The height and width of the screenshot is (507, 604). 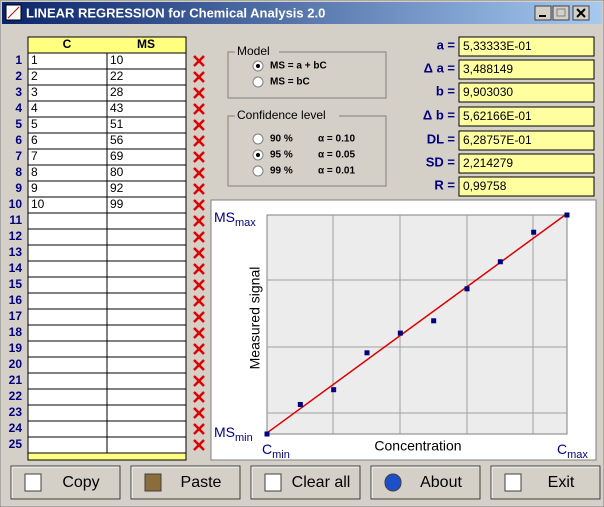 I want to click on row-number: 25, so click(x=16, y=444).